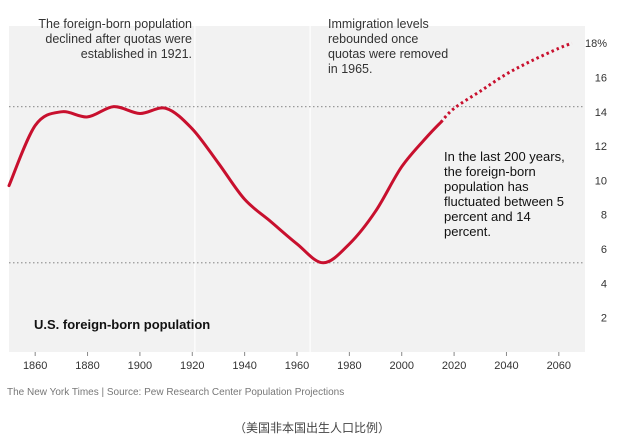 This screenshot has width=624, height=440. What do you see at coordinates (506, 82) in the screenshot?
I see `projection-line` at bounding box center [506, 82].